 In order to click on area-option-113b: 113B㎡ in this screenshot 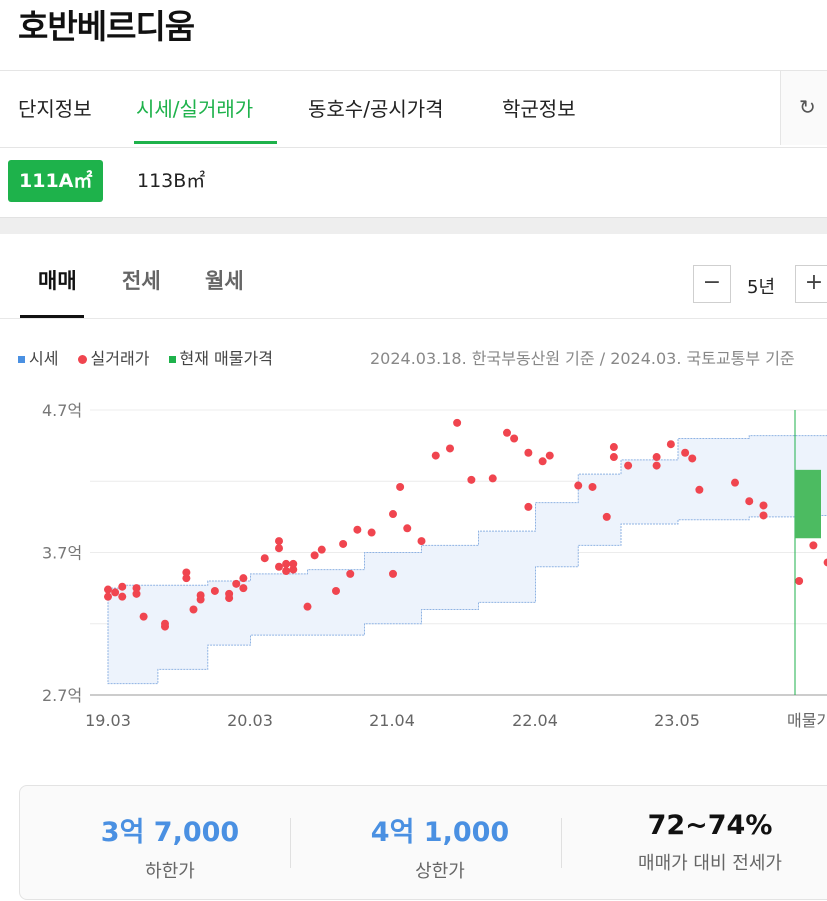, I will do `click(171, 181)`.